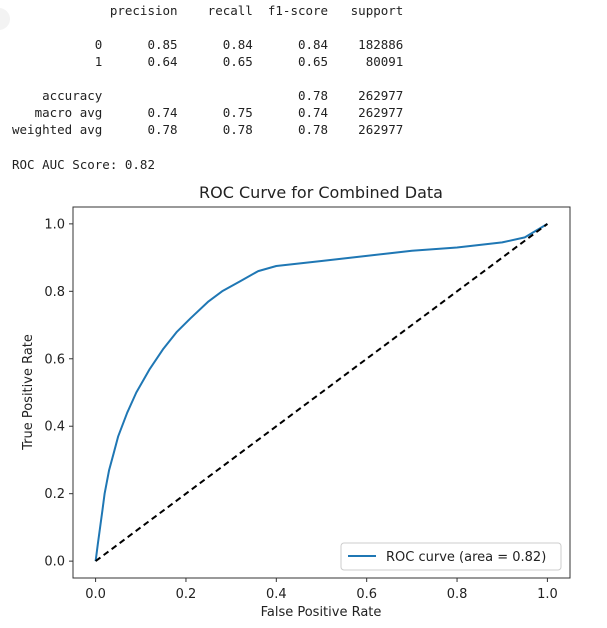  I want to click on x-tick-label: 1.0, so click(547, 594).